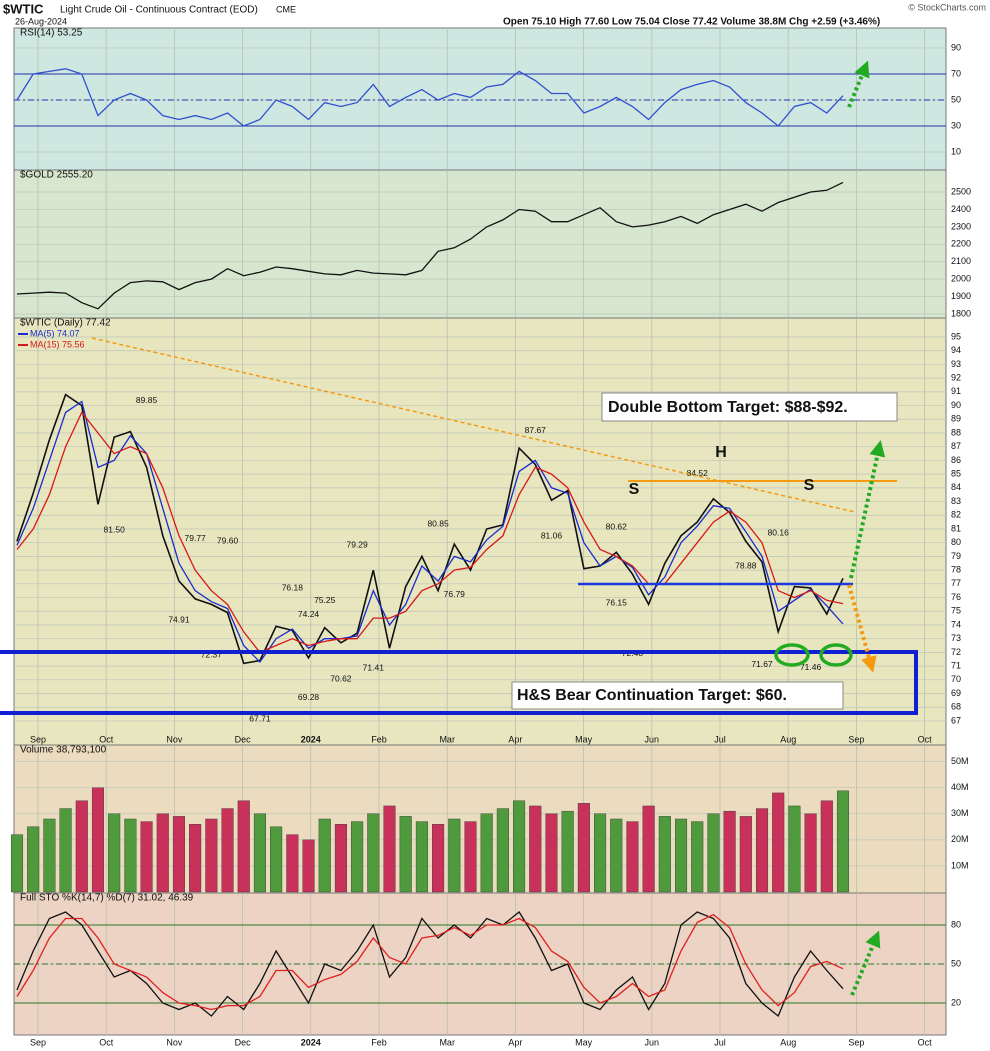 The width and height of the screenshot is (990, 1051). Describe the element at coordinates (212, 655) in the screenshot. I see `price-label: 72.37` at that location.